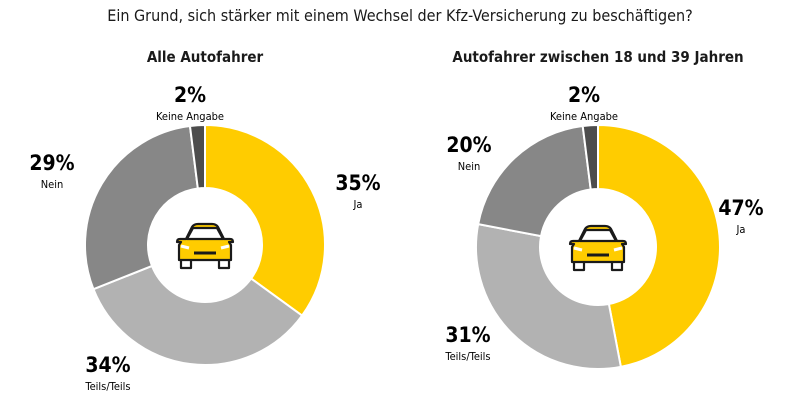 The width and height of the screenshot is (800, 400). I want to click on slice-value-label: 35%, so click(357, 183).